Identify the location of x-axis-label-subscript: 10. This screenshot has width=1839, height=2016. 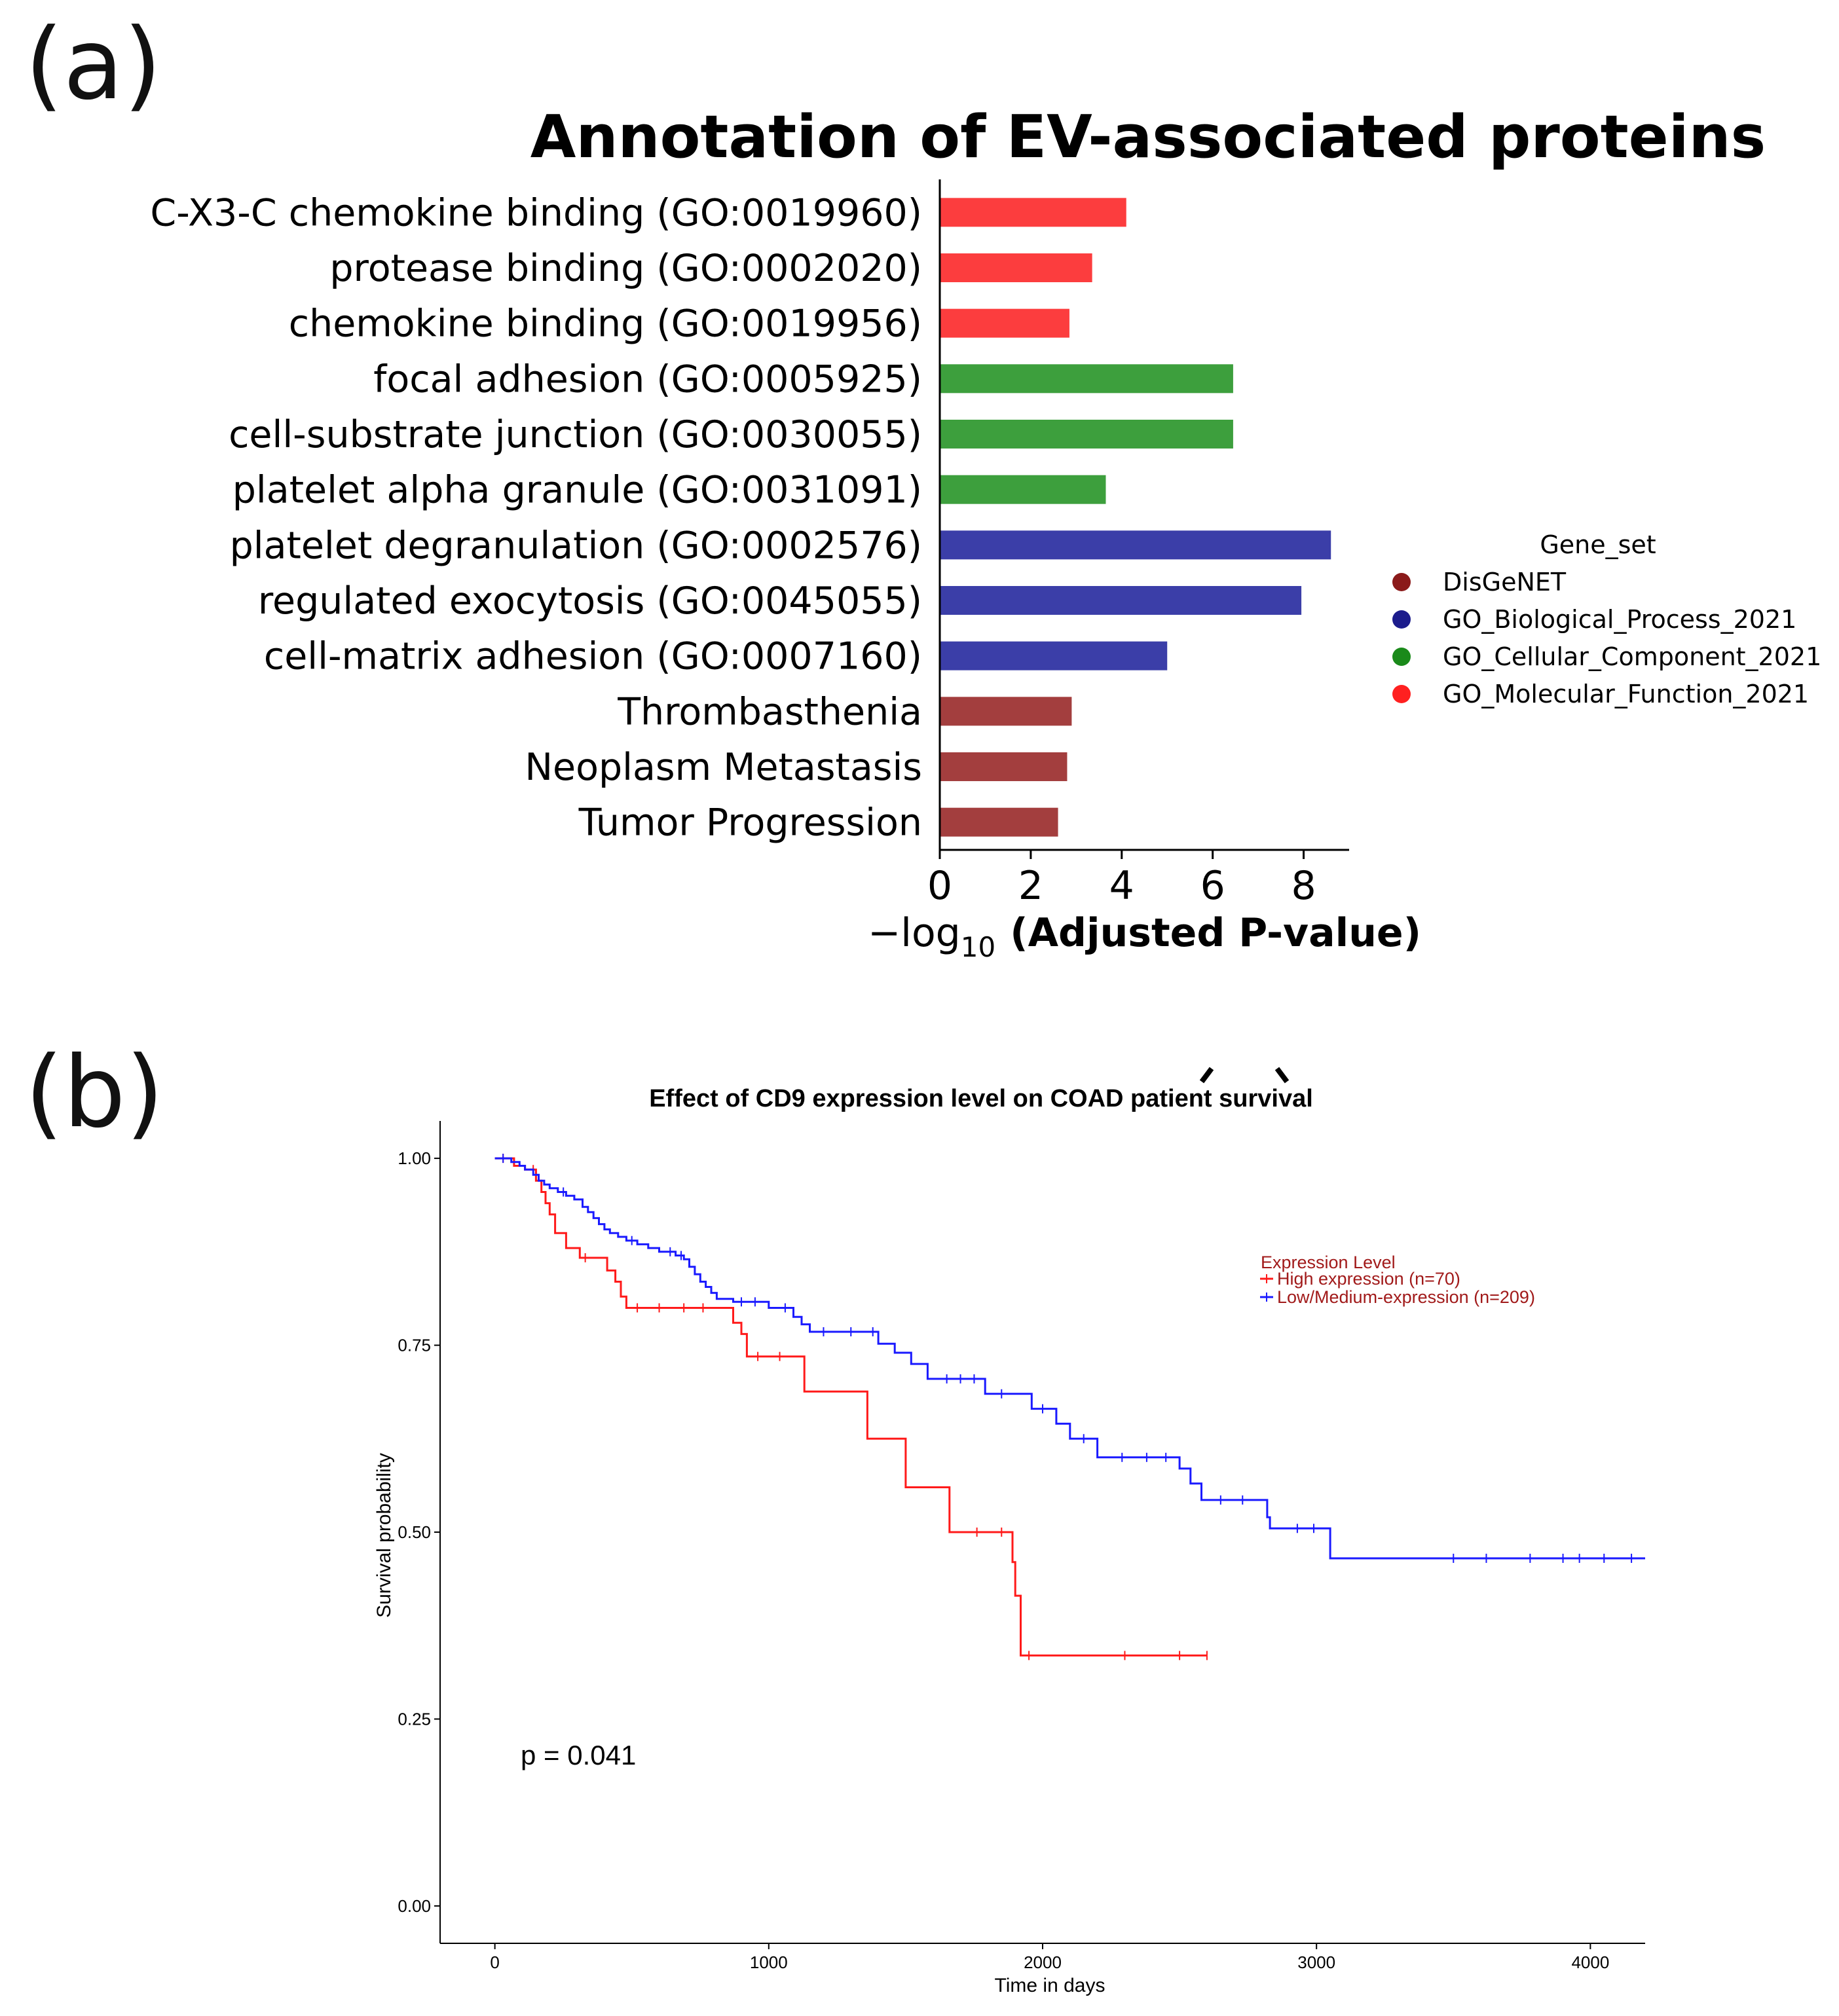
(978, 947).